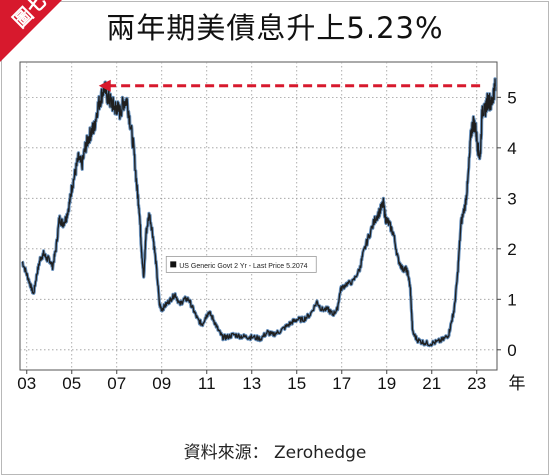  Describe the element at coordinates (511, 249) in the screenshot. I see `y-tick-label: 2` at that location.